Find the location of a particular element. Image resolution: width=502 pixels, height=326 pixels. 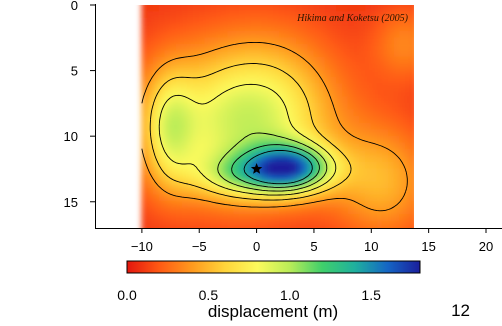

x-axis: −10 −5 0 5 10 15 20 is located at coordinates (312, 241).